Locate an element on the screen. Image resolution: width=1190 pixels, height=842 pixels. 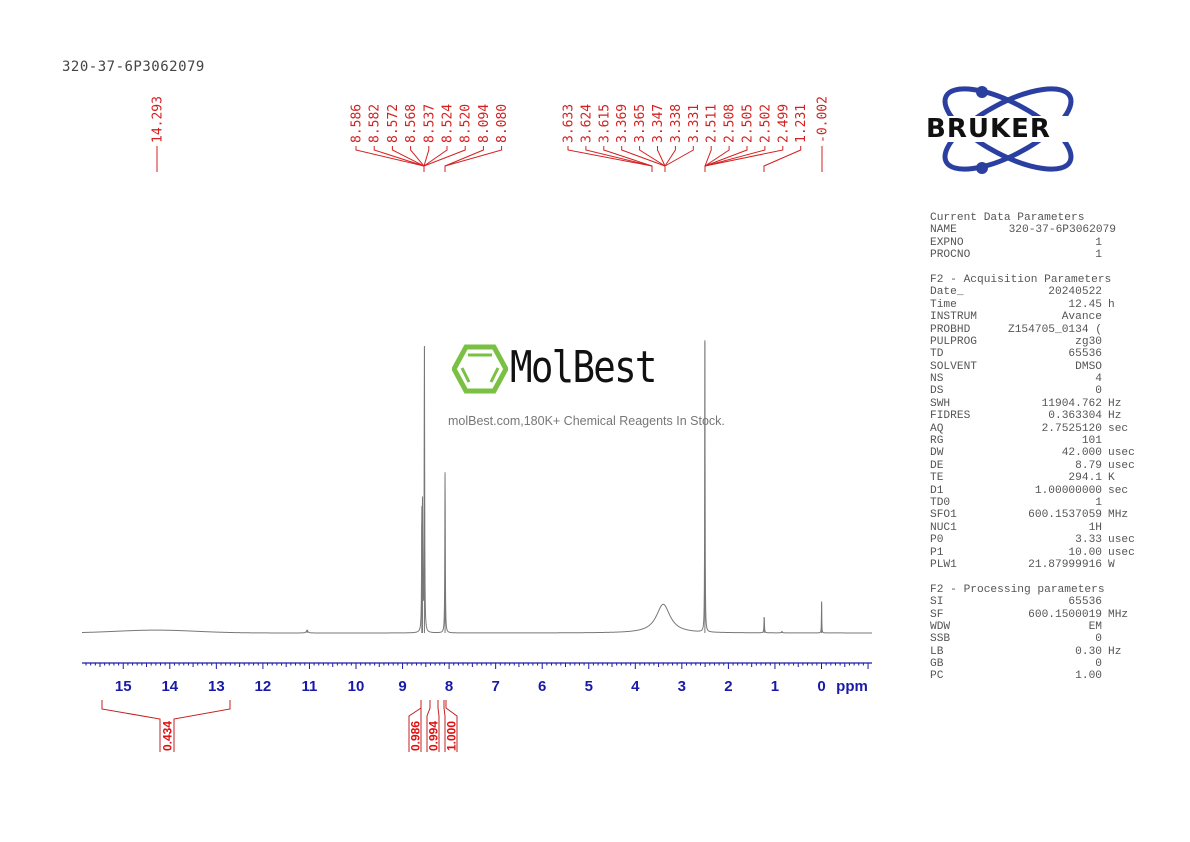
param-value: 10.00 is located at coordinates (1085, 552).